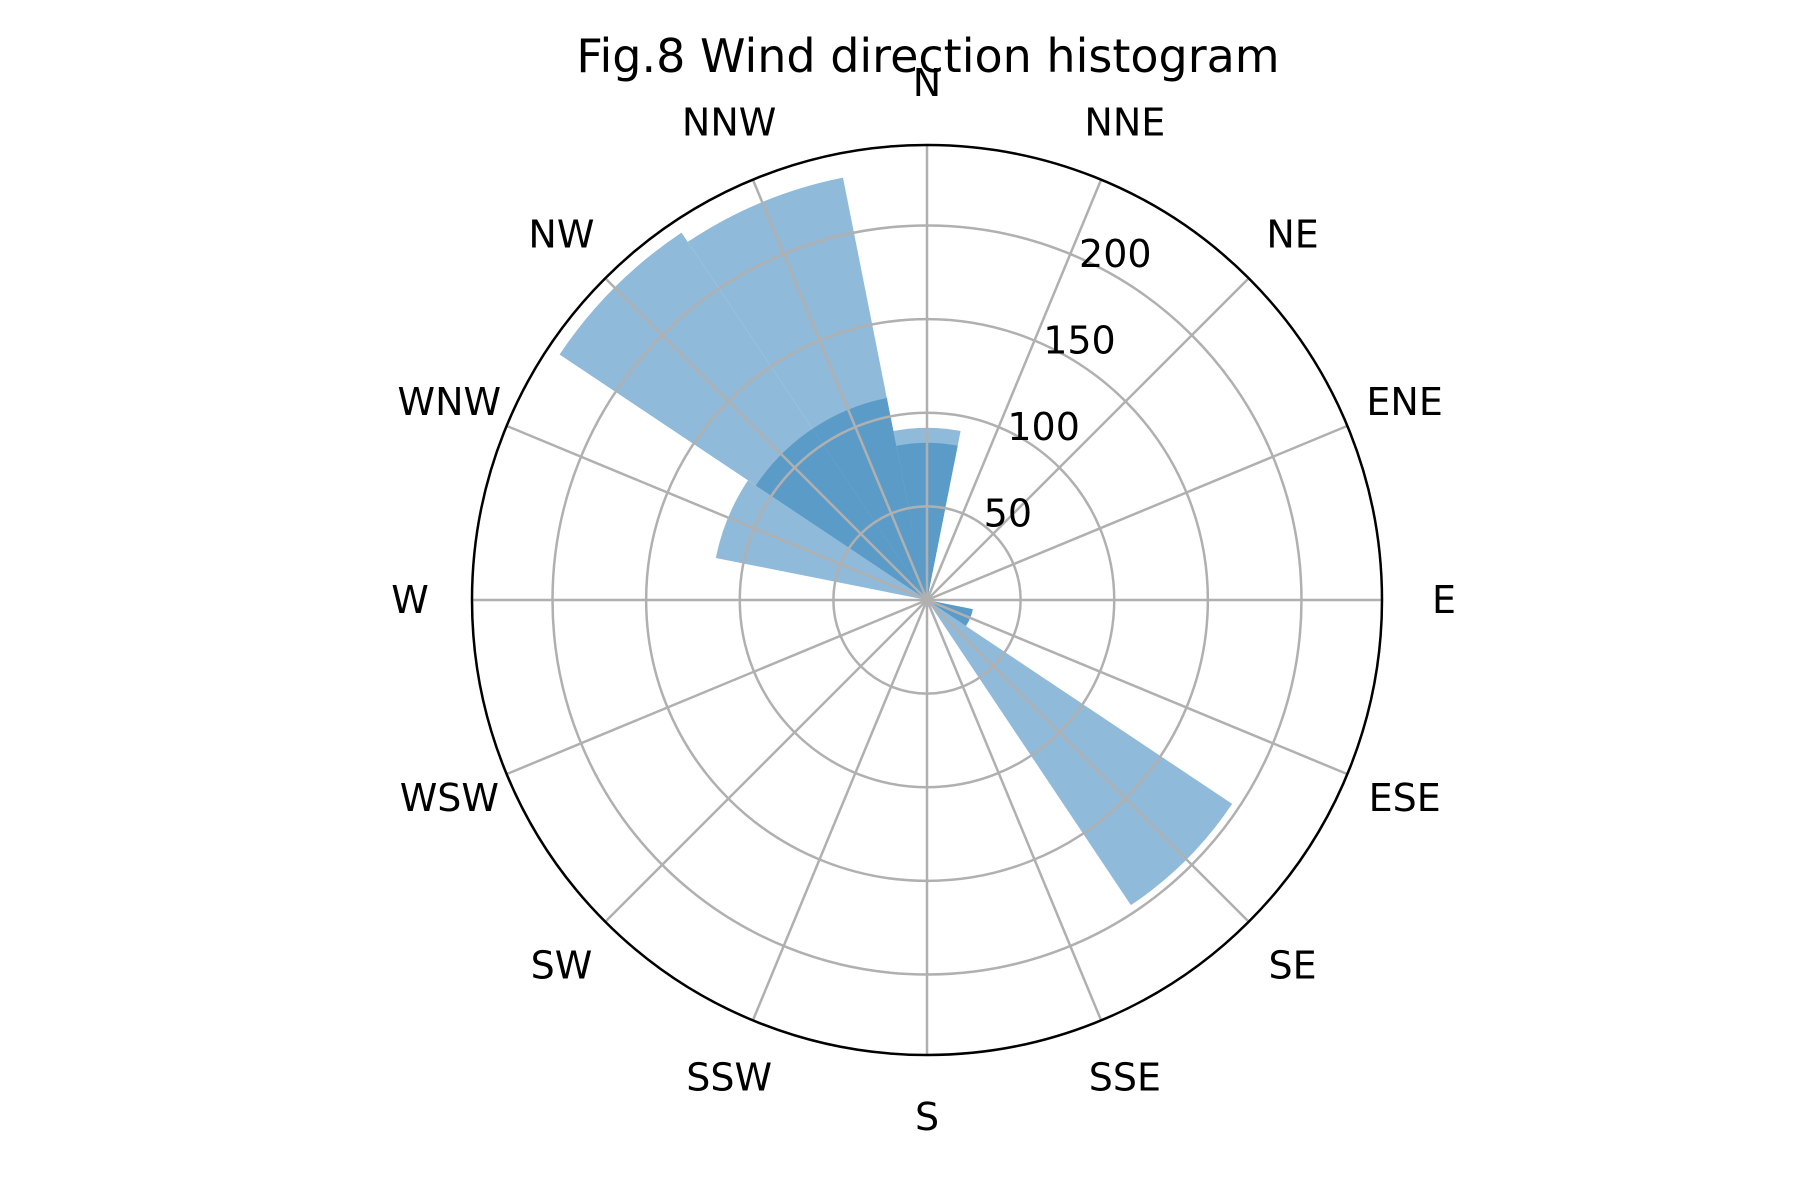 The image size is (1800, 1200). I want to click on grid-spoke-ne, so click(1088, 439).